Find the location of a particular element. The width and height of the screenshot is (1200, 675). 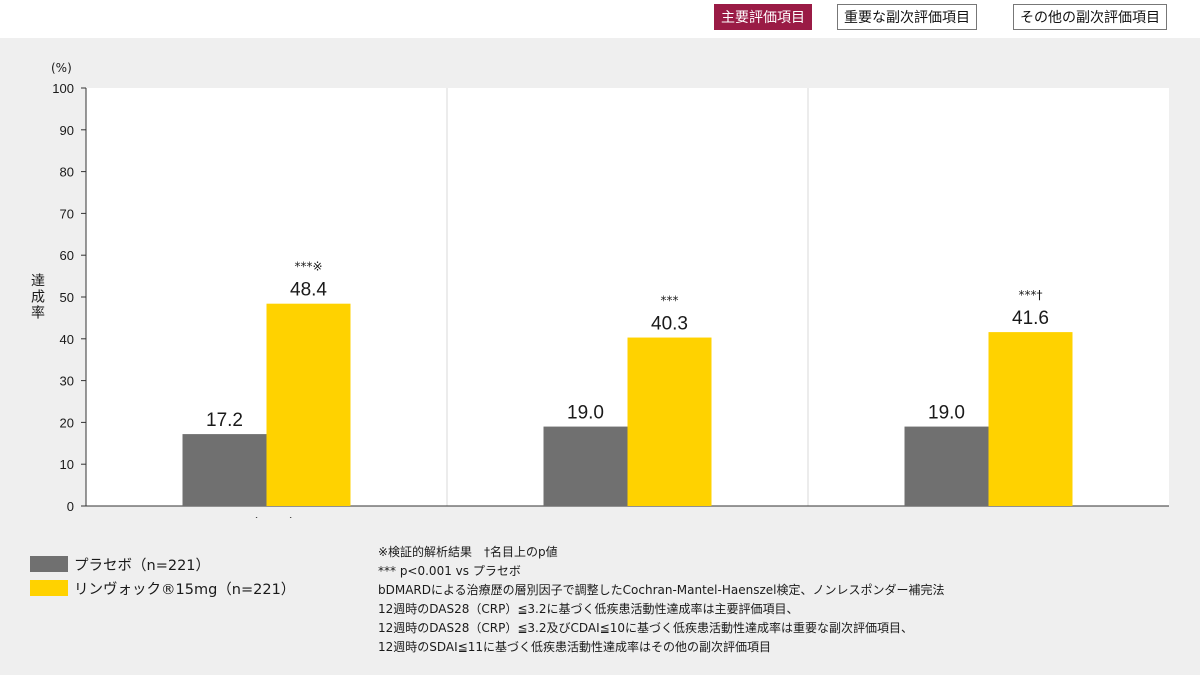

footnote: ※検証的解析結果 †名目上のp値 is located at coordinates (468, 552).